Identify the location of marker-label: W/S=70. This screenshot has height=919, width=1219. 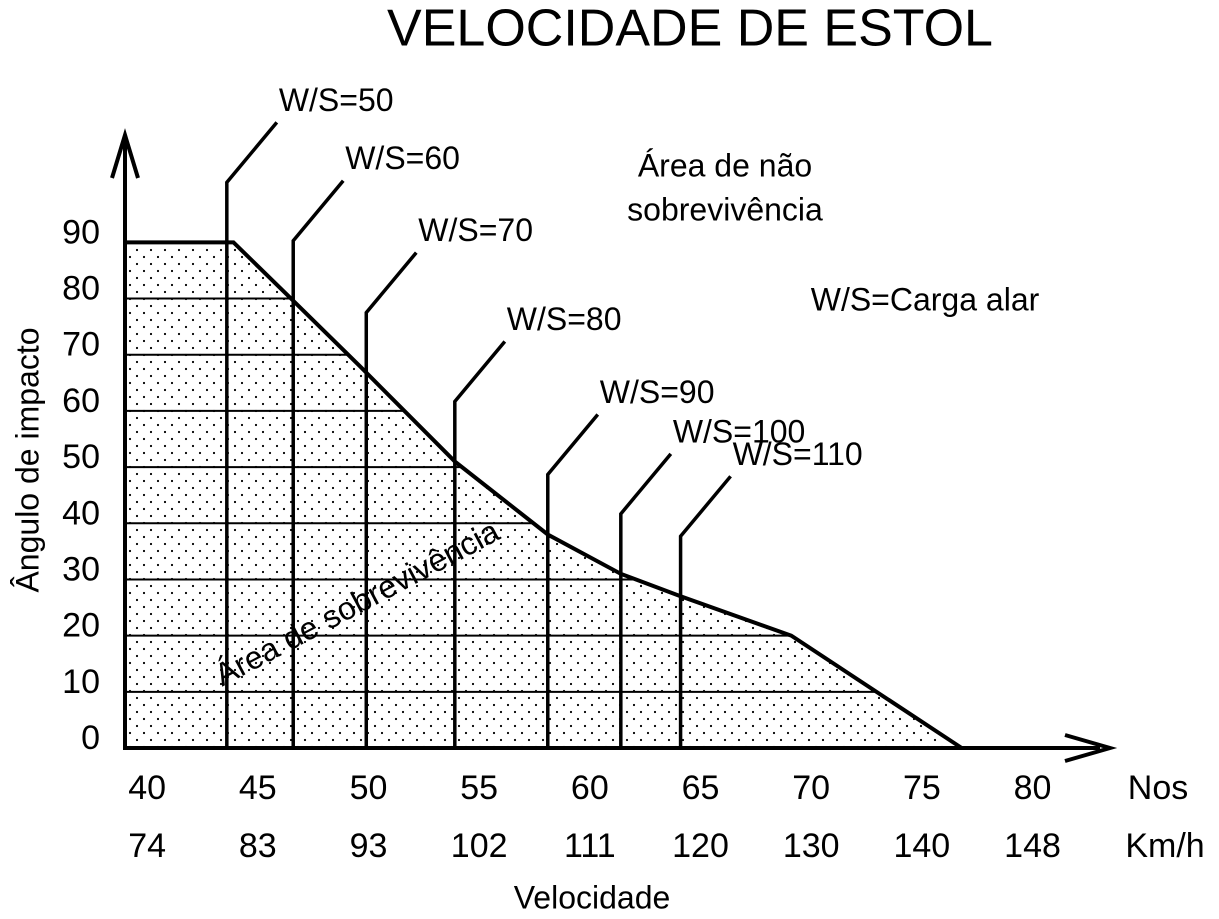
(475, 230).